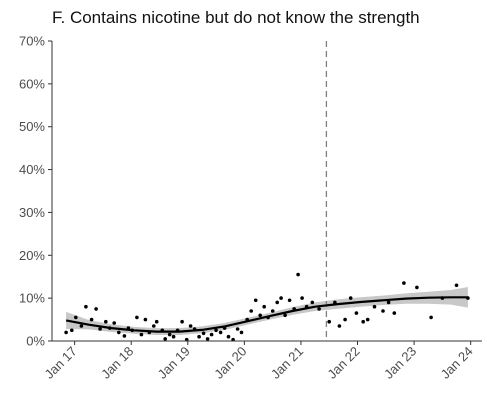 The height and width of the screenshot is (398, 487). Describe the element at coordinates (32, 83) in the screenshot. I see `y-tick-label: 60%` at that location.